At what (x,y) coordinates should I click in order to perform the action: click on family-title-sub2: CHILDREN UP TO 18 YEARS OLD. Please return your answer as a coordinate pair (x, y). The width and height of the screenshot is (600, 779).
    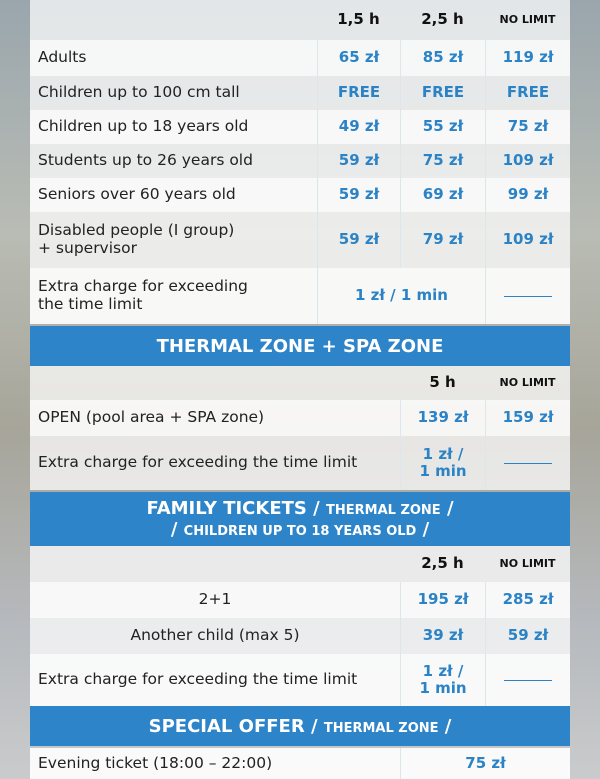
    Looking at the image, I should click on (300, 531).